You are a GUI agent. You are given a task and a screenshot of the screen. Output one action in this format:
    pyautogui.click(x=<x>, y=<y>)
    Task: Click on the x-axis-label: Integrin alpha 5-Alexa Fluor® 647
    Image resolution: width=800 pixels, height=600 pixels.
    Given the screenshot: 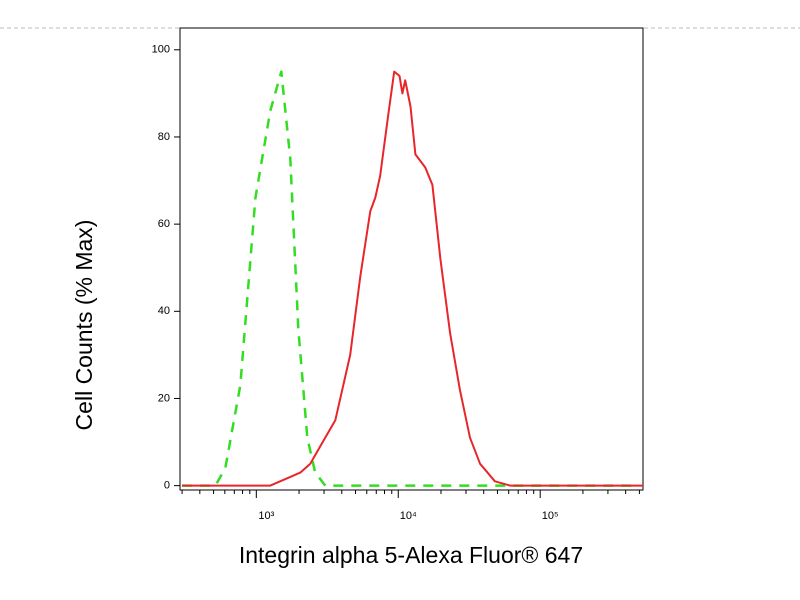 What is the action you would take?
    pyautogui.click(x=411, y=555)
    